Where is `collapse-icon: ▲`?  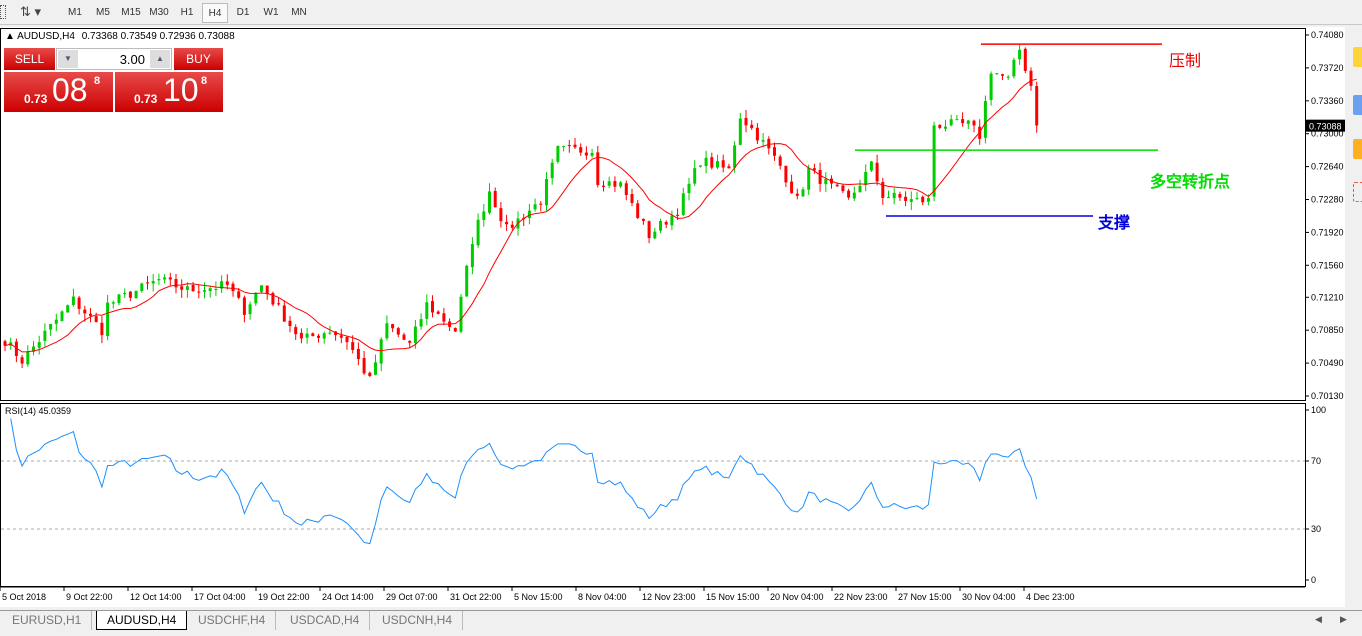
collapse-icon: ▲ is located at coordinates (10, 36).